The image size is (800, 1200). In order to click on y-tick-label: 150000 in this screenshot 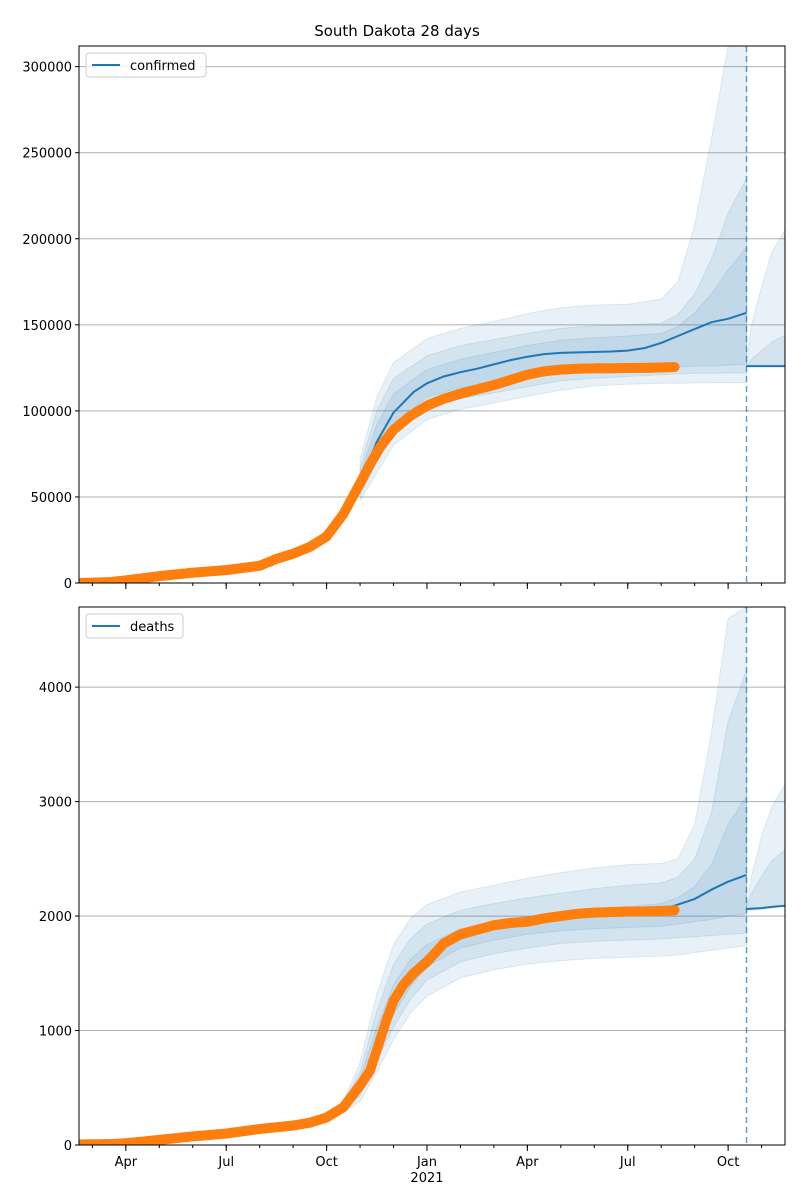, I will do `click(47, 326)`.